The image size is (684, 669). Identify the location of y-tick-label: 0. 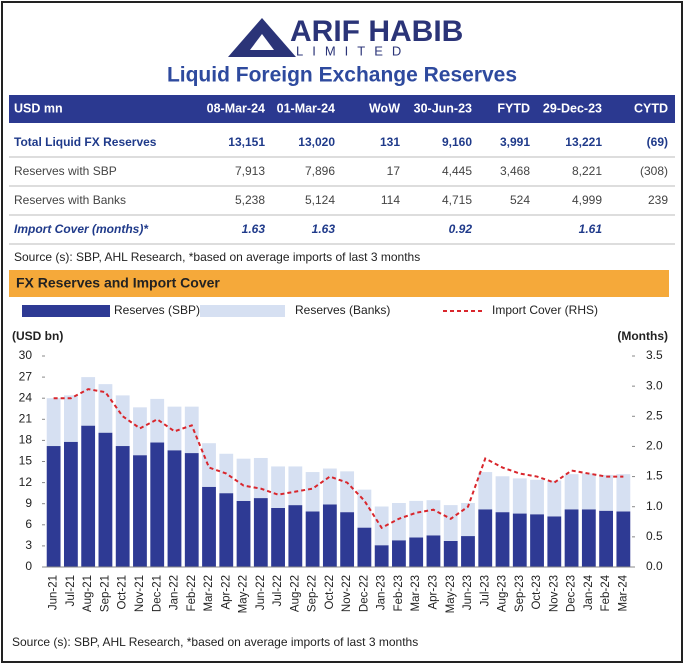
(28, 566).